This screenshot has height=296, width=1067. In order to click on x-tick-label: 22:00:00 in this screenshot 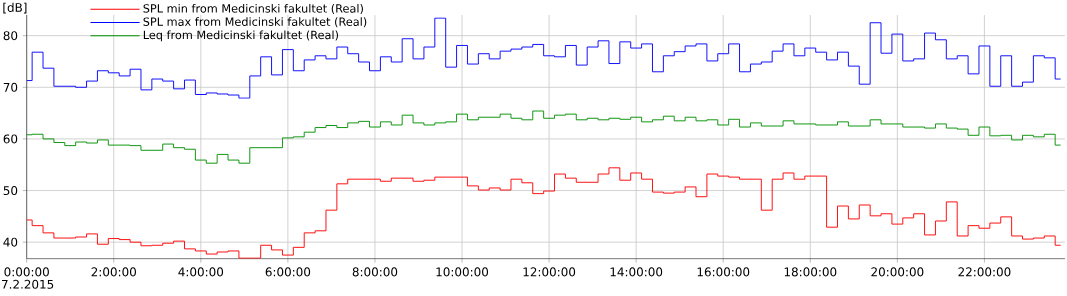, I will do `click(984, 272)`.